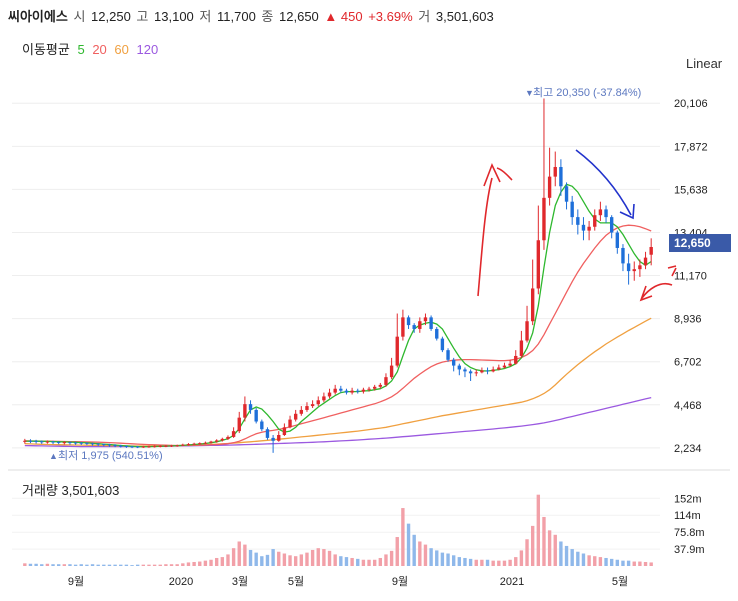 The height and width of the screenshot is (601, 738). What do you see at coordinates (296, 581) in the screenshot?
I see `time-tick-label: 5월` at bounding box center [296, 581].